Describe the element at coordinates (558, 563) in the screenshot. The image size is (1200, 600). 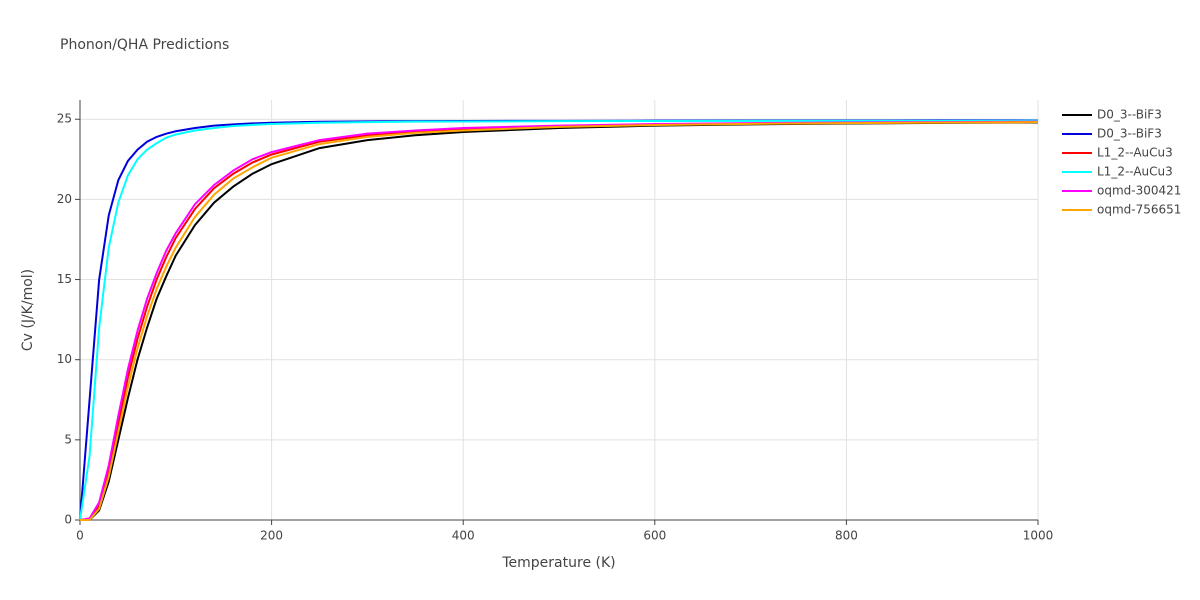
I see `x-axis-title: Temperature (K)` at that location.